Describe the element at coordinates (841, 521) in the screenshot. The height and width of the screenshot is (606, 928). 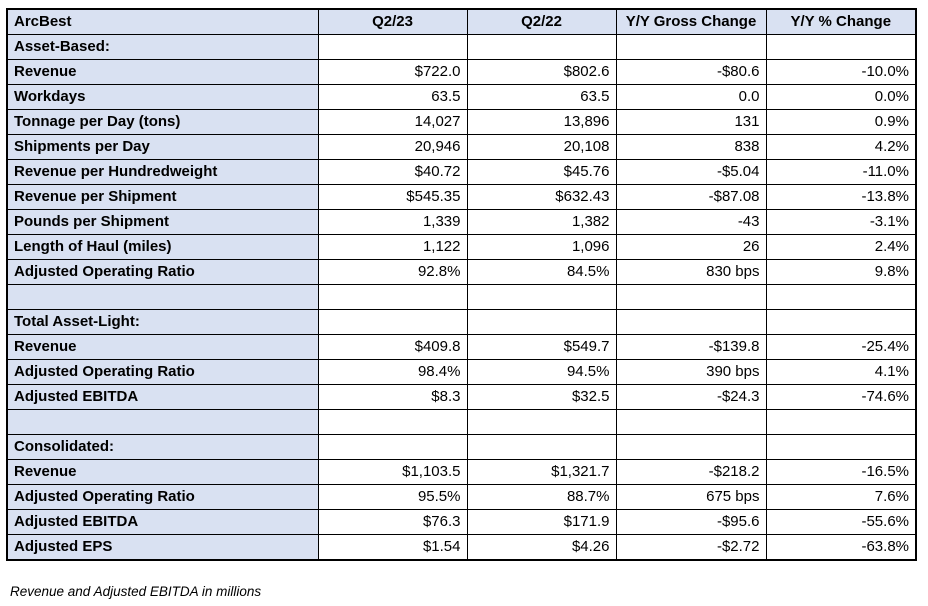
I see `value-cell: -55.6%` at that location.